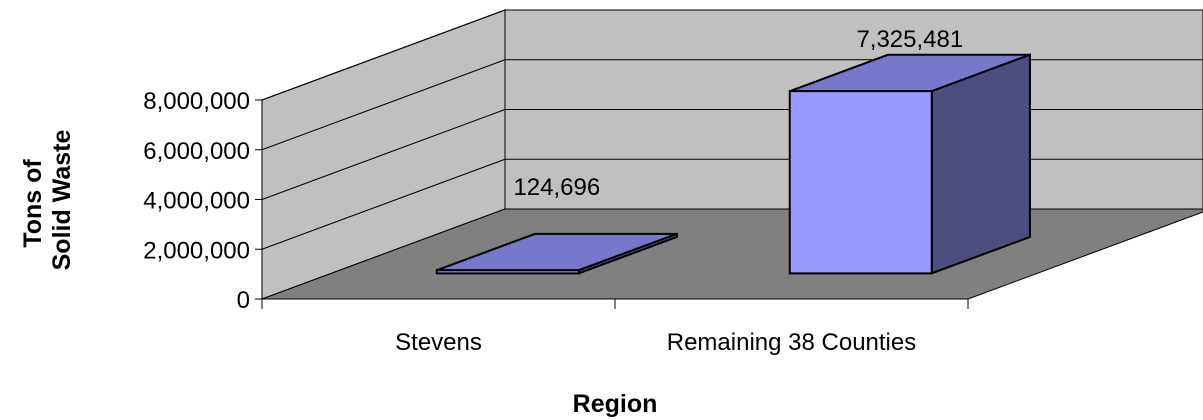 The height and width of the screenshot is (420, 1203). Describe the element at coordinates (615, 404) in the screenshot. I see `x-axis-title: Region` at that location.